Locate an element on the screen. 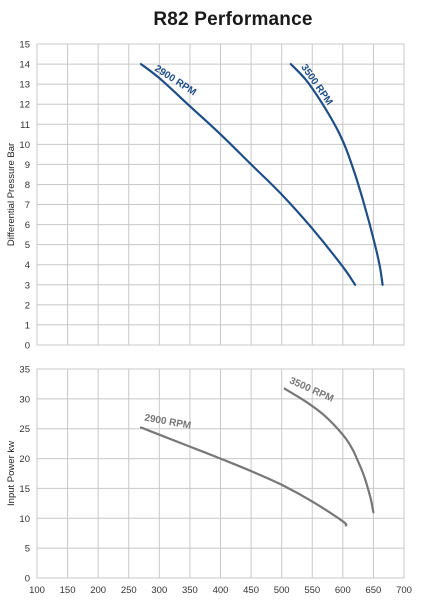  x-tick-label: 450 is located at coordinates (251, 590).